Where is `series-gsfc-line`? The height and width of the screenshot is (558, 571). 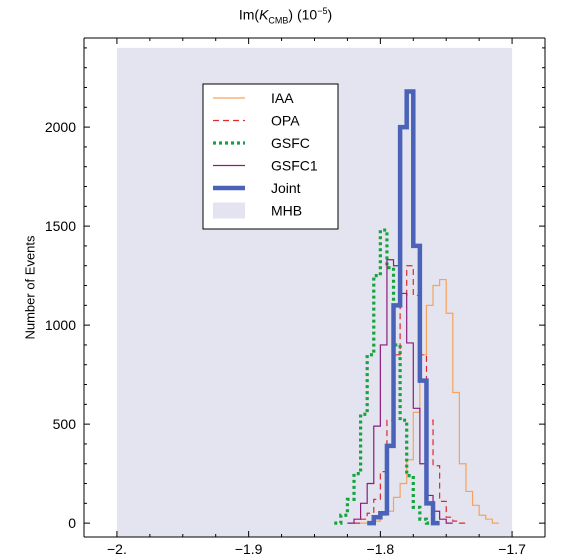 series-gsfc-line is located at coordinates (384, 376).